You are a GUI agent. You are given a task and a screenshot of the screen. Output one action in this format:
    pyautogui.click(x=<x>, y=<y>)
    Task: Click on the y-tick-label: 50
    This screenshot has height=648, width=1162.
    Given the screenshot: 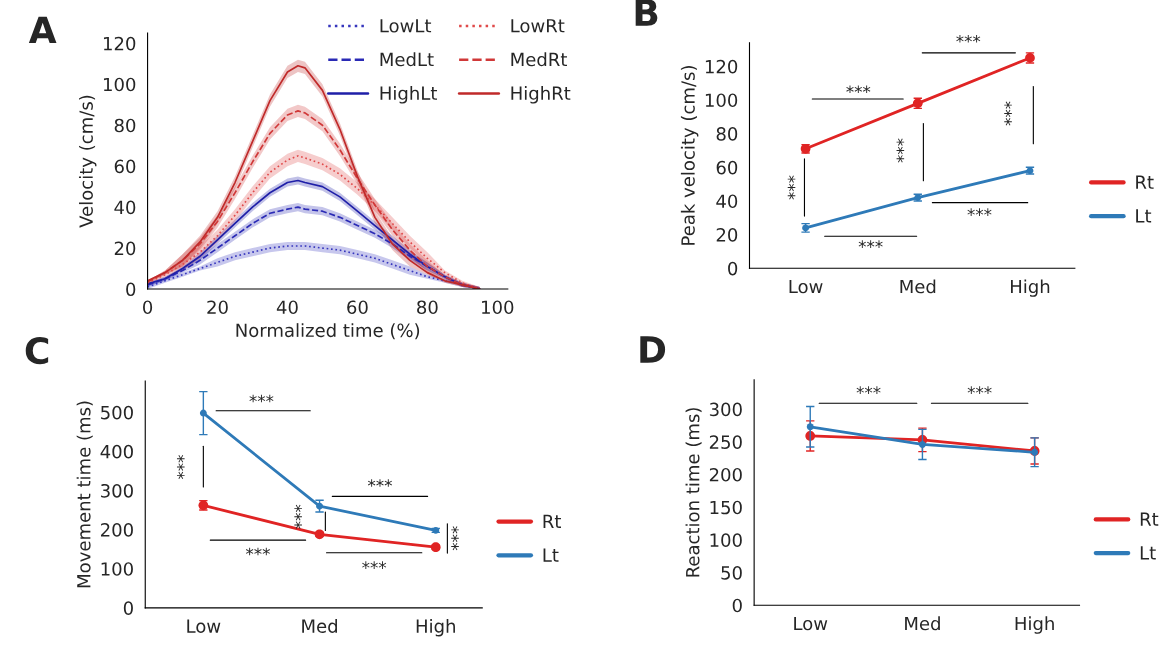 What is the action you would take?
    pyautogui.click(x=731, y=573)
    